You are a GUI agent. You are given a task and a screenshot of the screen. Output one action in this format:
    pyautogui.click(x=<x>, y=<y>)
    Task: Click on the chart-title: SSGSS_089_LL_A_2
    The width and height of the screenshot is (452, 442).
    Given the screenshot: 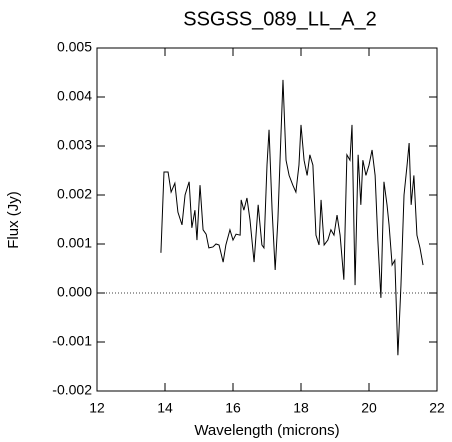 What is the action you would take?
    pyautogui.click(x=280, y=19)
    